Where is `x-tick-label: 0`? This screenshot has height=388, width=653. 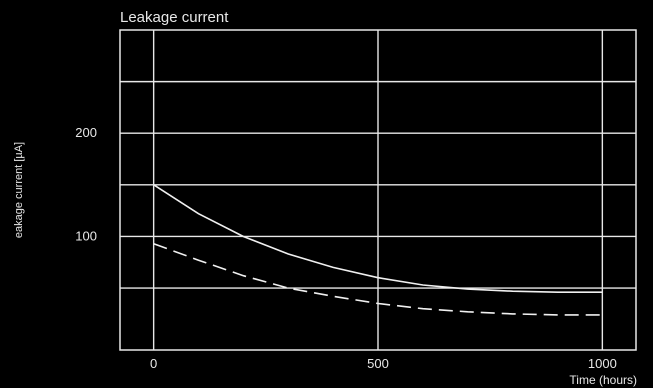
x-tick-label: 0 is located at coordinates (153, 363).